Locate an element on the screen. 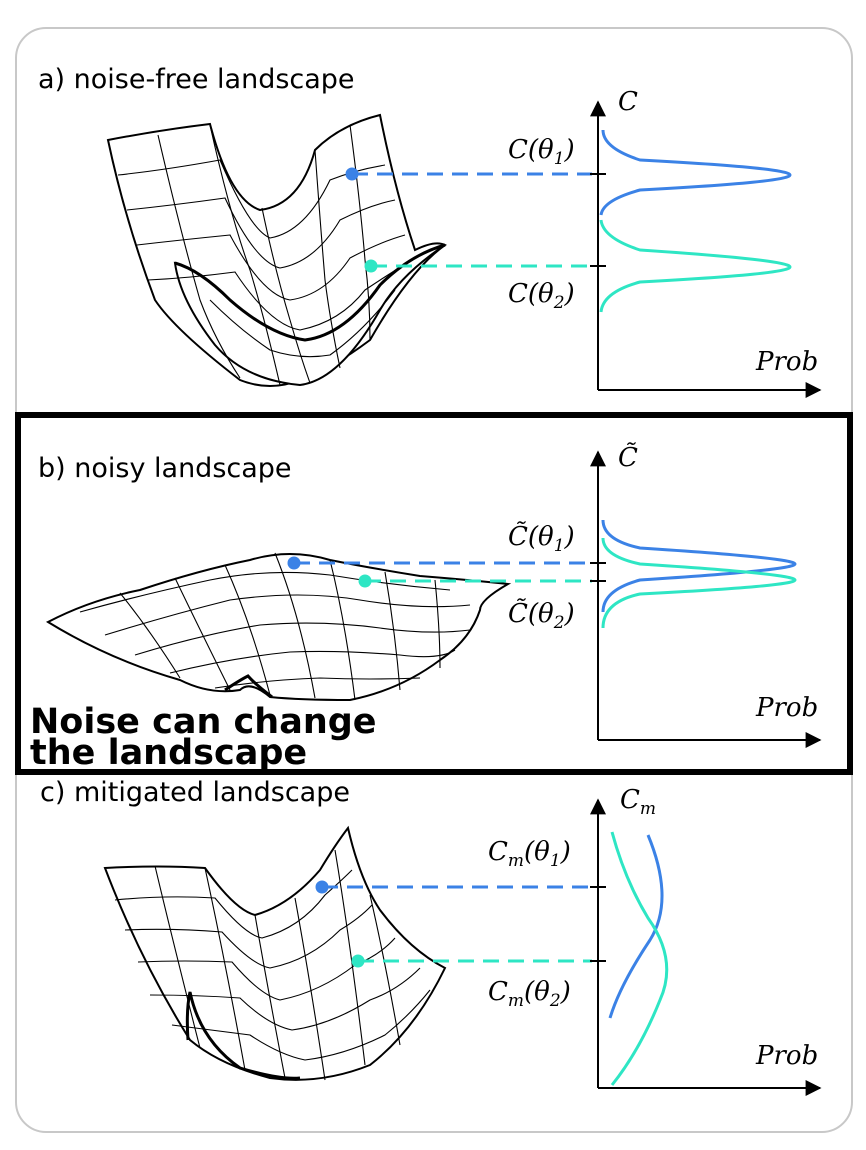 This screenshot has width=866, height=1150. panel-b-title: b) noisy landscape is located at coordinates (165, 468).